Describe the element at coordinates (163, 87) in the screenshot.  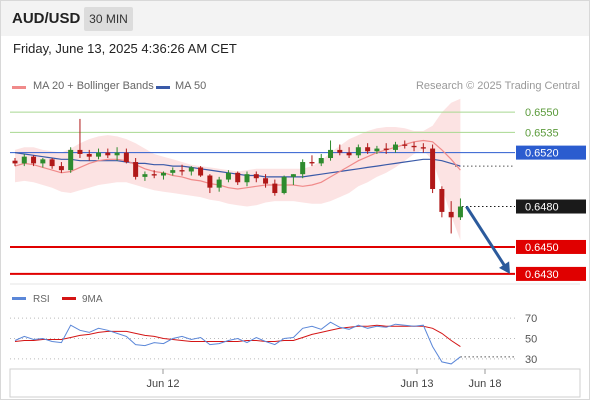
I see `ma50-legend-swatch` at that location.